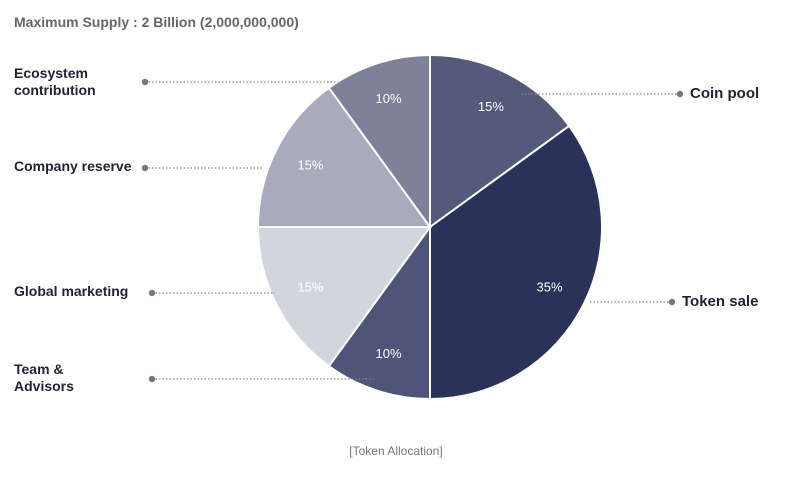 The width and height of the screenshot is (792, 477). What do you see at coordinates (44, 377) in the screenshot?
I see `category-label: Team & Advisors` at bounding box center [44, 377].